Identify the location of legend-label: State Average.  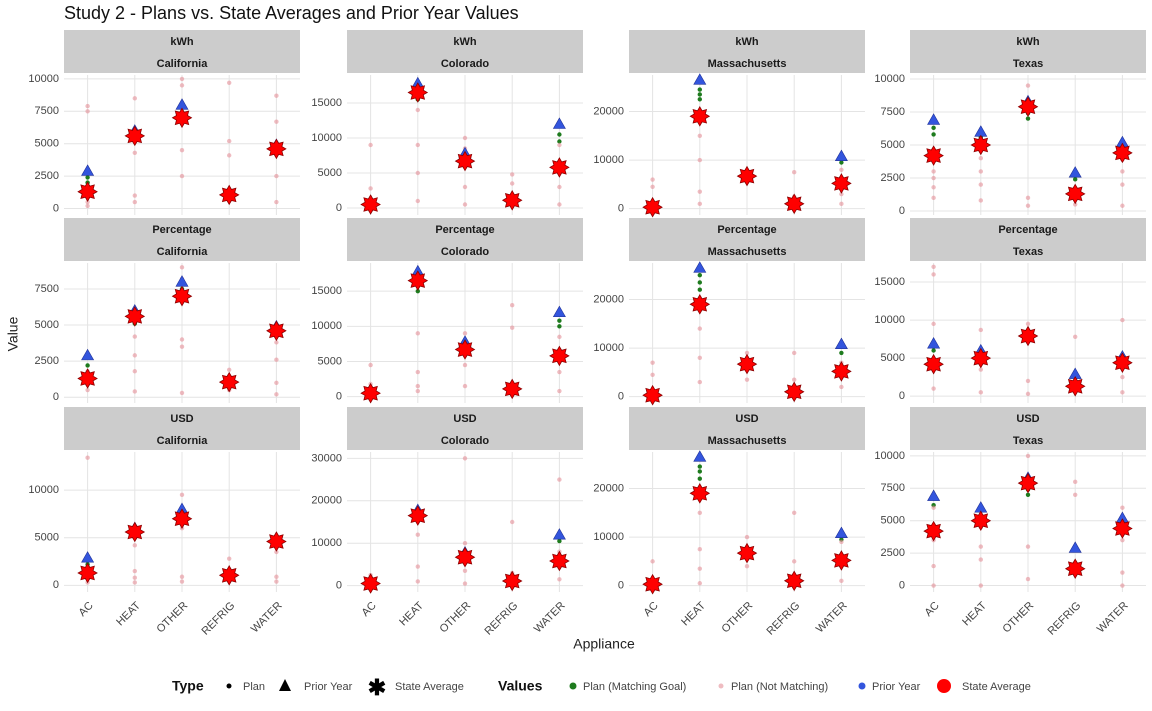
(429, 687).